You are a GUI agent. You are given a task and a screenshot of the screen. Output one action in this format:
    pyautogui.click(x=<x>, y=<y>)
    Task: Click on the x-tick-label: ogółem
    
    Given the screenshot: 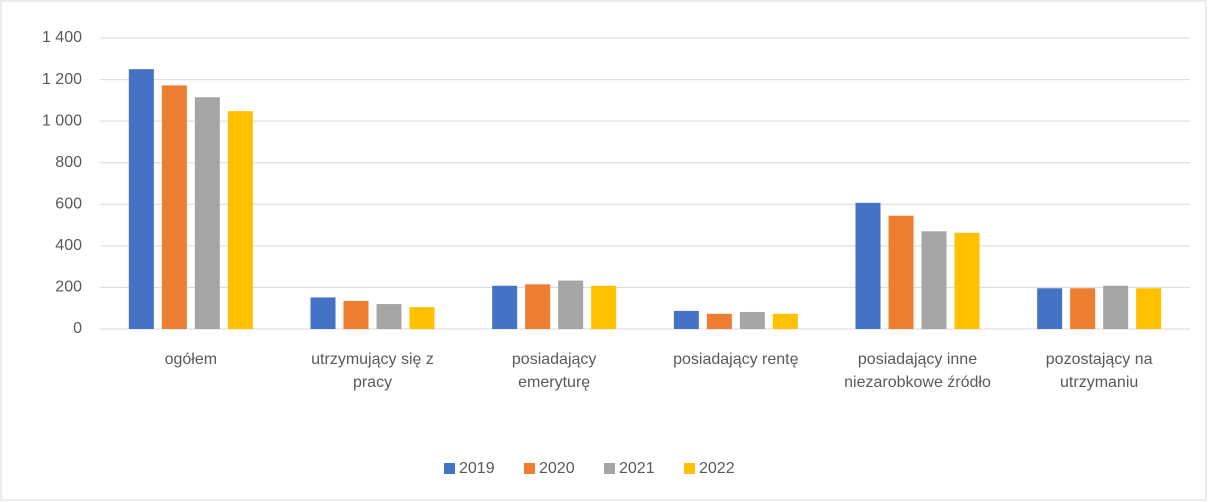 What is the action you would take?
    pyautogui.click(x=191, y=359)
    